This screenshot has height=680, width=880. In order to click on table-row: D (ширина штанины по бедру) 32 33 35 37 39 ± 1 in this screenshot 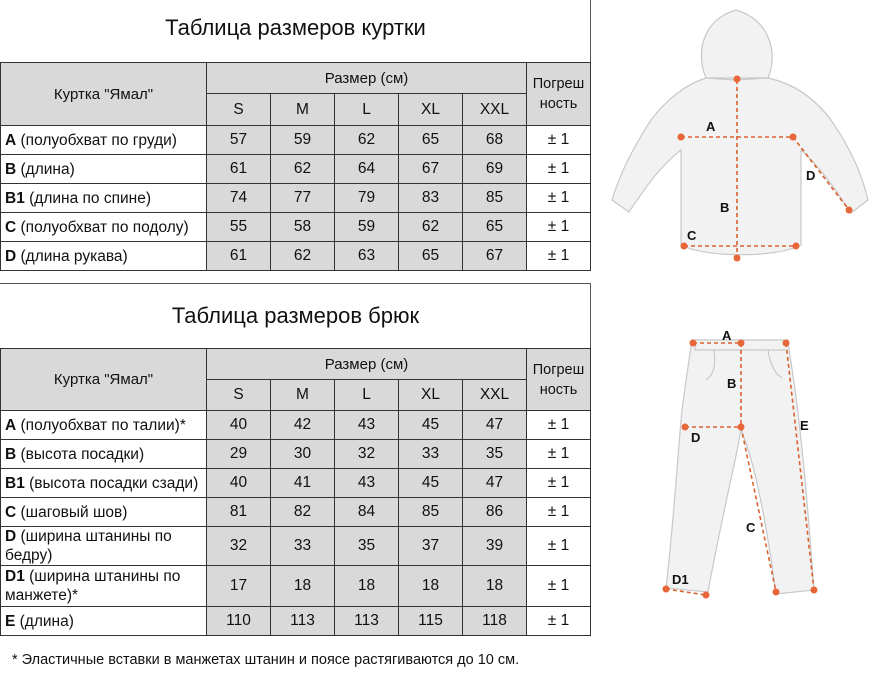, I will do `click(295, 546)`.